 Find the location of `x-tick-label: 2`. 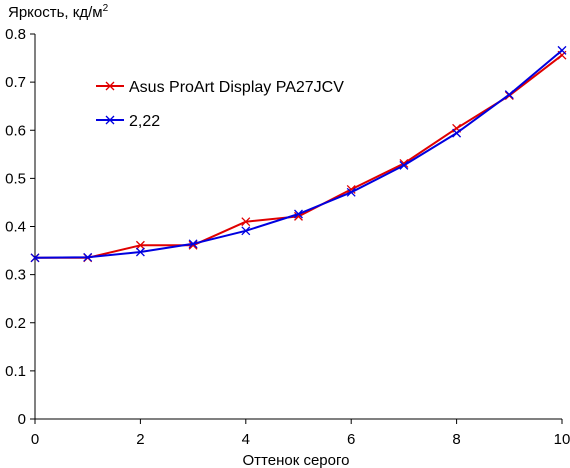

x-tick-label: 2 is located at coordinates (140, 439).